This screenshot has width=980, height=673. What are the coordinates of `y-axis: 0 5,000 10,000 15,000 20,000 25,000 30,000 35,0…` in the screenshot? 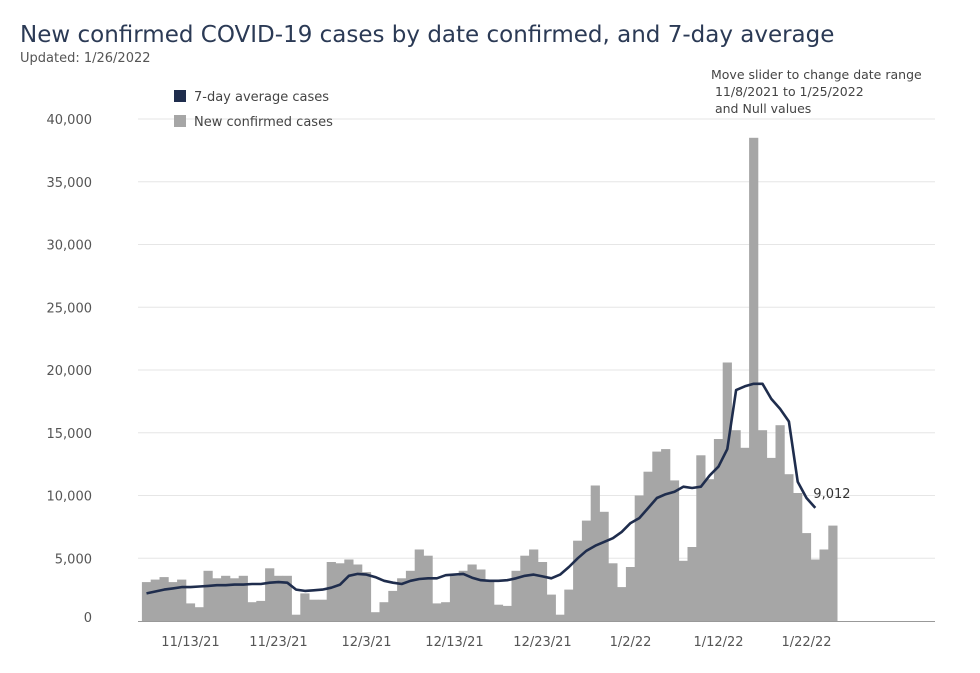 It's located at (70, 369).